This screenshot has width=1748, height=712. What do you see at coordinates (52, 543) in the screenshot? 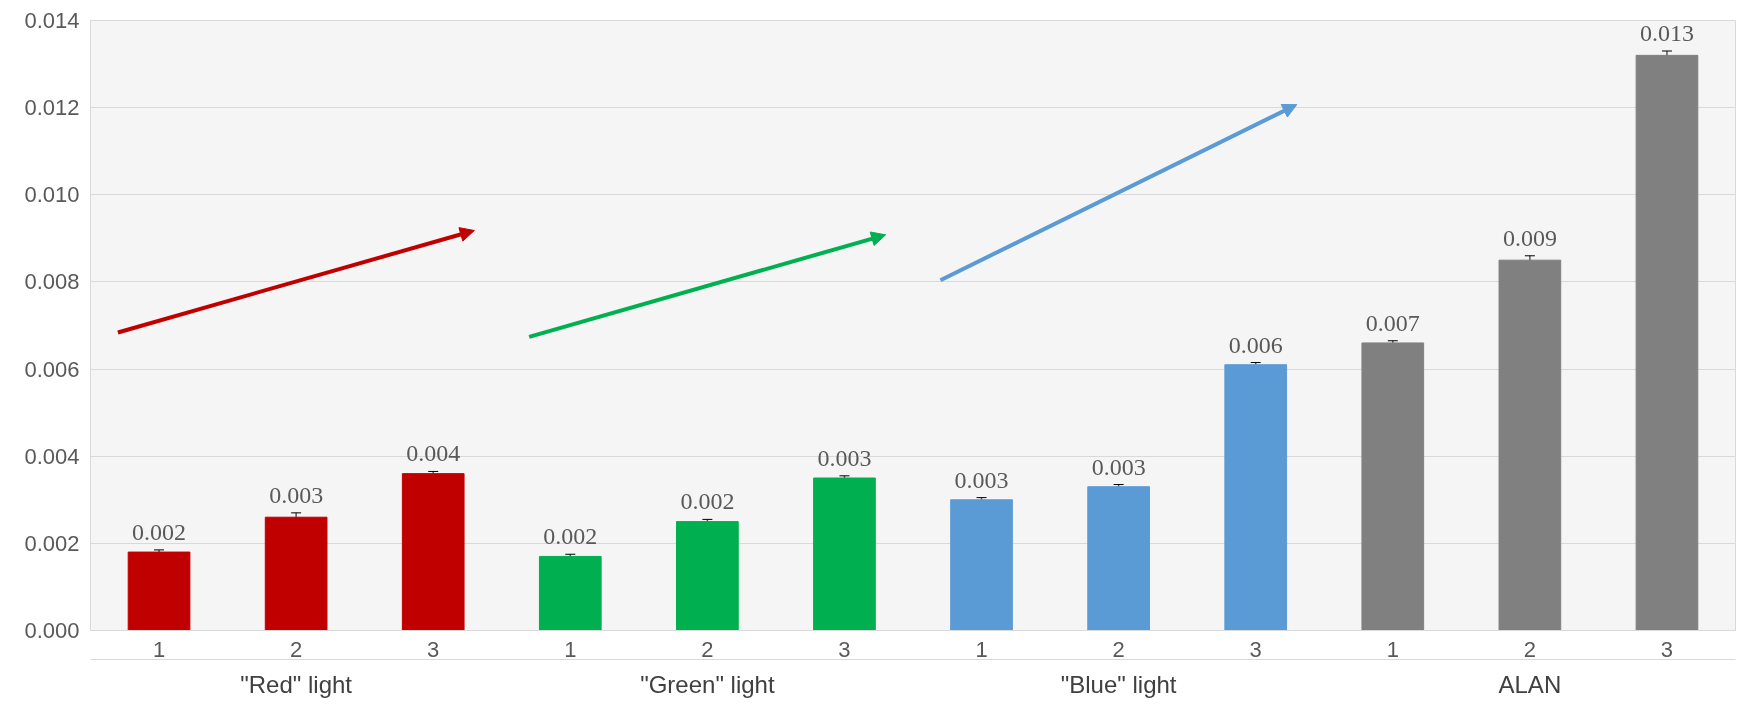
I see `y-tick-label: 0.002` at bounding box center [52, 543].